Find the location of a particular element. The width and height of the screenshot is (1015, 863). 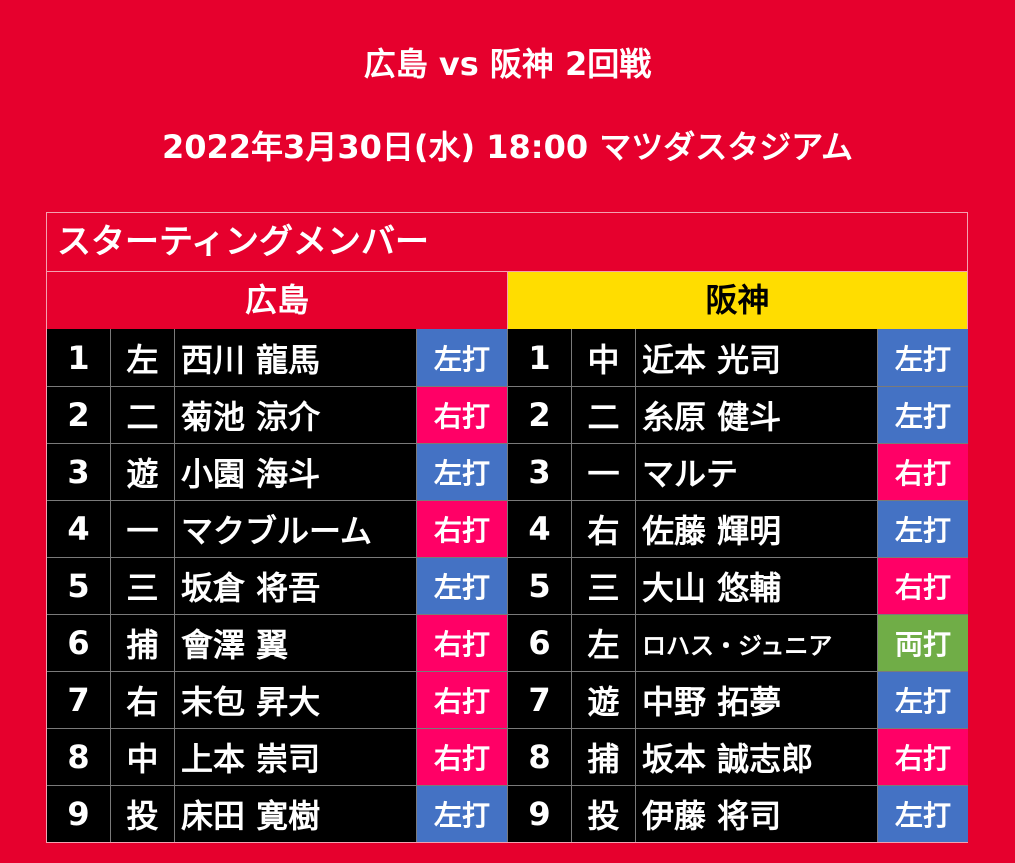

table-row: 4 一マクブルーム 右打 is located at coordinates (277, 528).